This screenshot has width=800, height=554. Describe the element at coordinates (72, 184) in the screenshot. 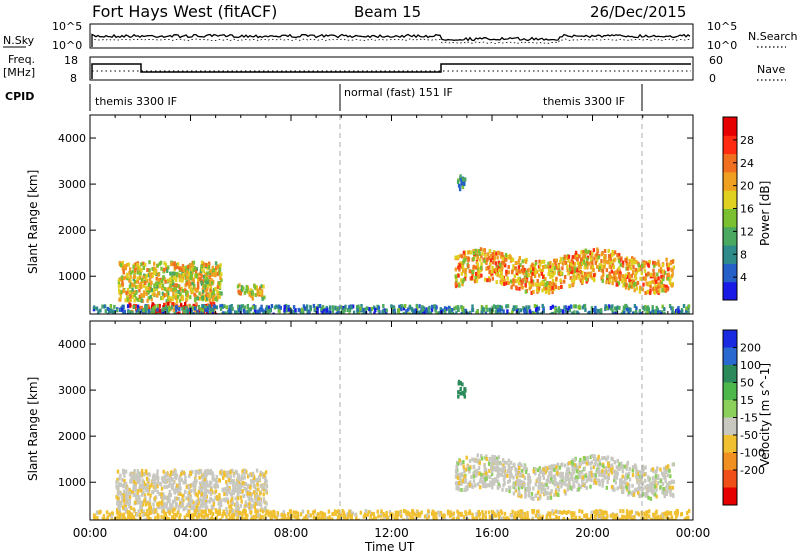

I see `y-tick-label: 3000` at that location.